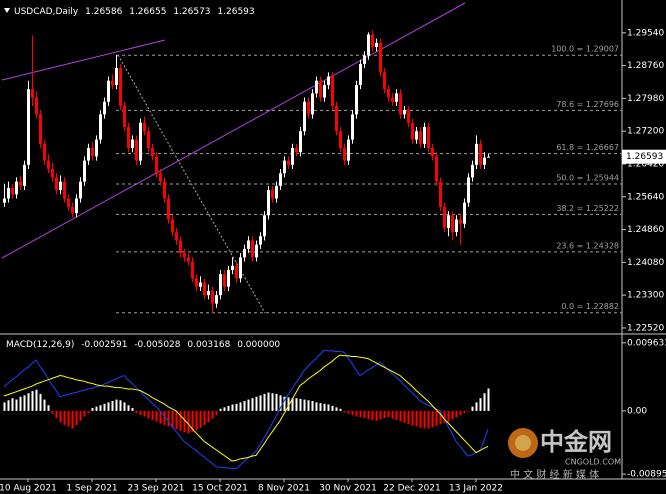 Image resolution: width=666 pixels, height=494 pixels. I want to click on x-tick-label: 30 Nov 2021, so click(348, 489).